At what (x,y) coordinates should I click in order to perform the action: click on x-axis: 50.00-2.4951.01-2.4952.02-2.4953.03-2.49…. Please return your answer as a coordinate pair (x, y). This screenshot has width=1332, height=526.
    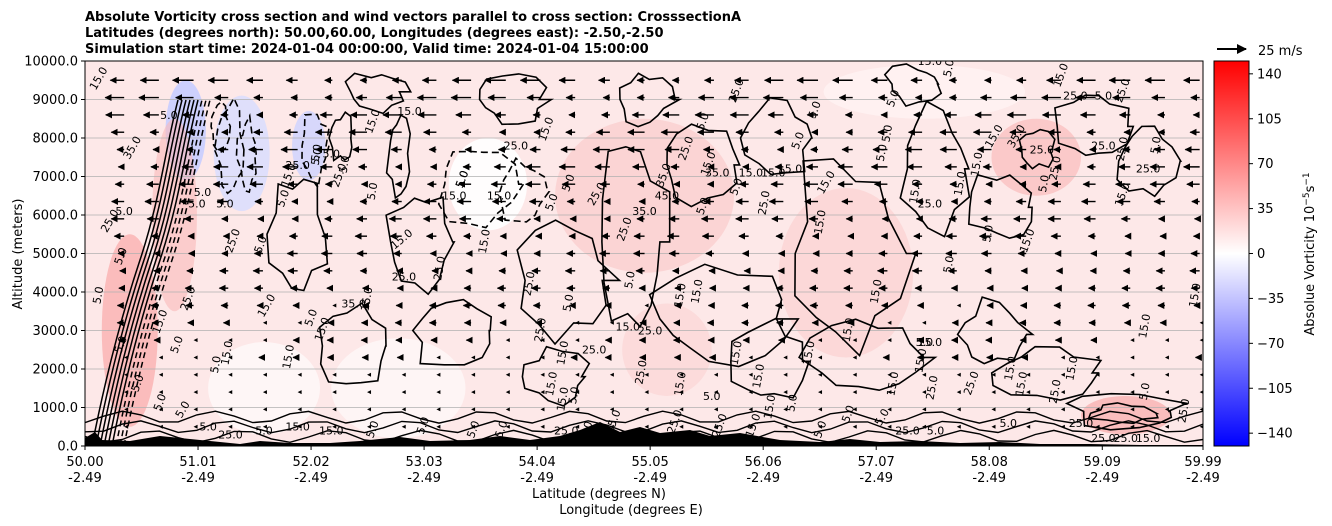
    Looking at the image, I should click on (644, 466).